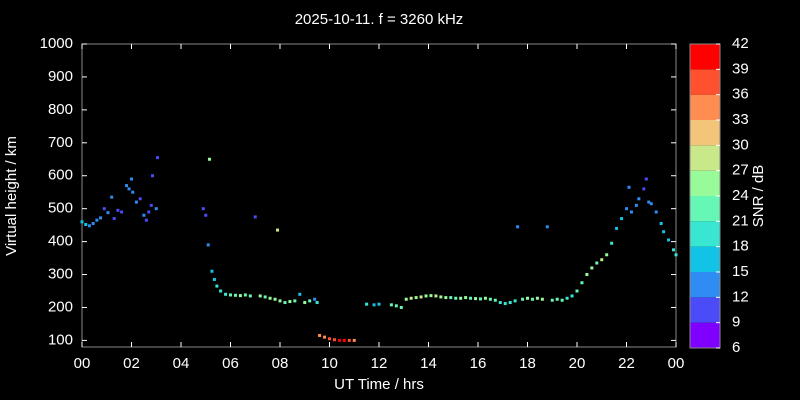 The image size is (800, 400). What do you see at coordinates (626, 363) in the screenshot?
I see `x-tick-label: 22` at bounding box center [626, 363].